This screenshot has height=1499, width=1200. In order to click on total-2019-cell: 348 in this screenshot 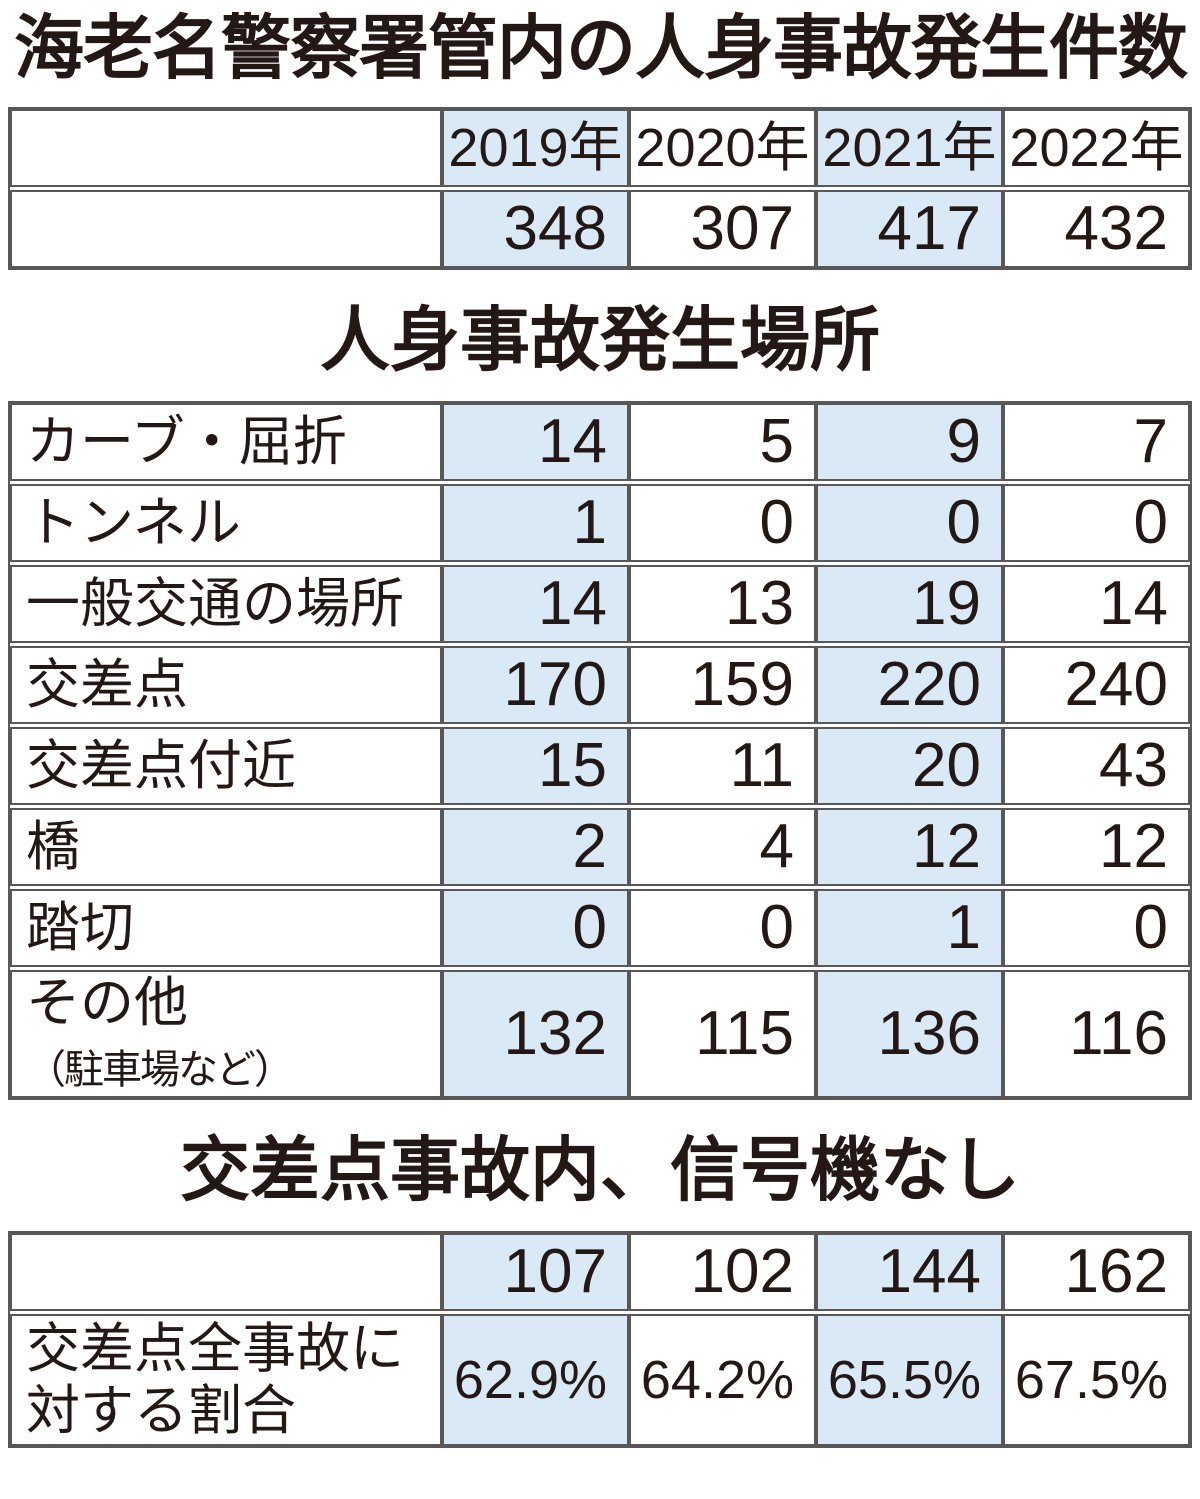, I will do `click(535, 229)`.